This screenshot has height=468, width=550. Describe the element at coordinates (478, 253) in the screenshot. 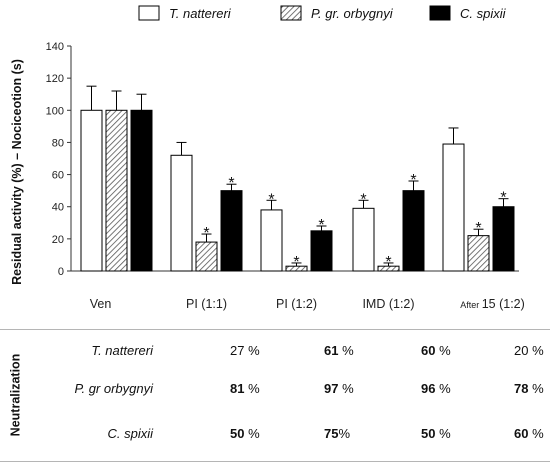

I see `bar-s1-c4` at that location.